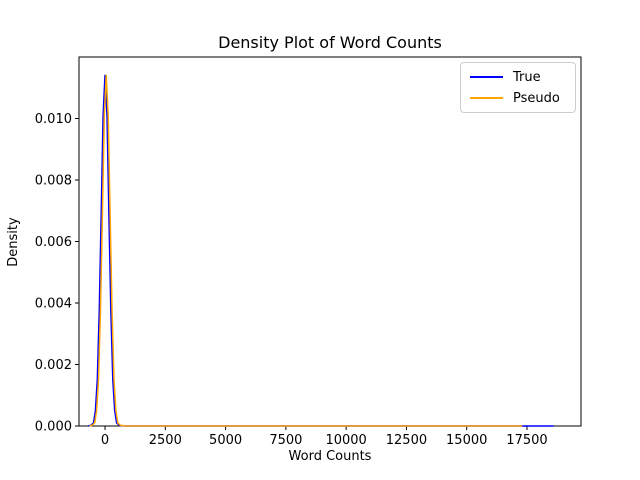 This screenshot has width=640, height=480. I want to click on y-tick-label: 0.010, so click(53, 119).